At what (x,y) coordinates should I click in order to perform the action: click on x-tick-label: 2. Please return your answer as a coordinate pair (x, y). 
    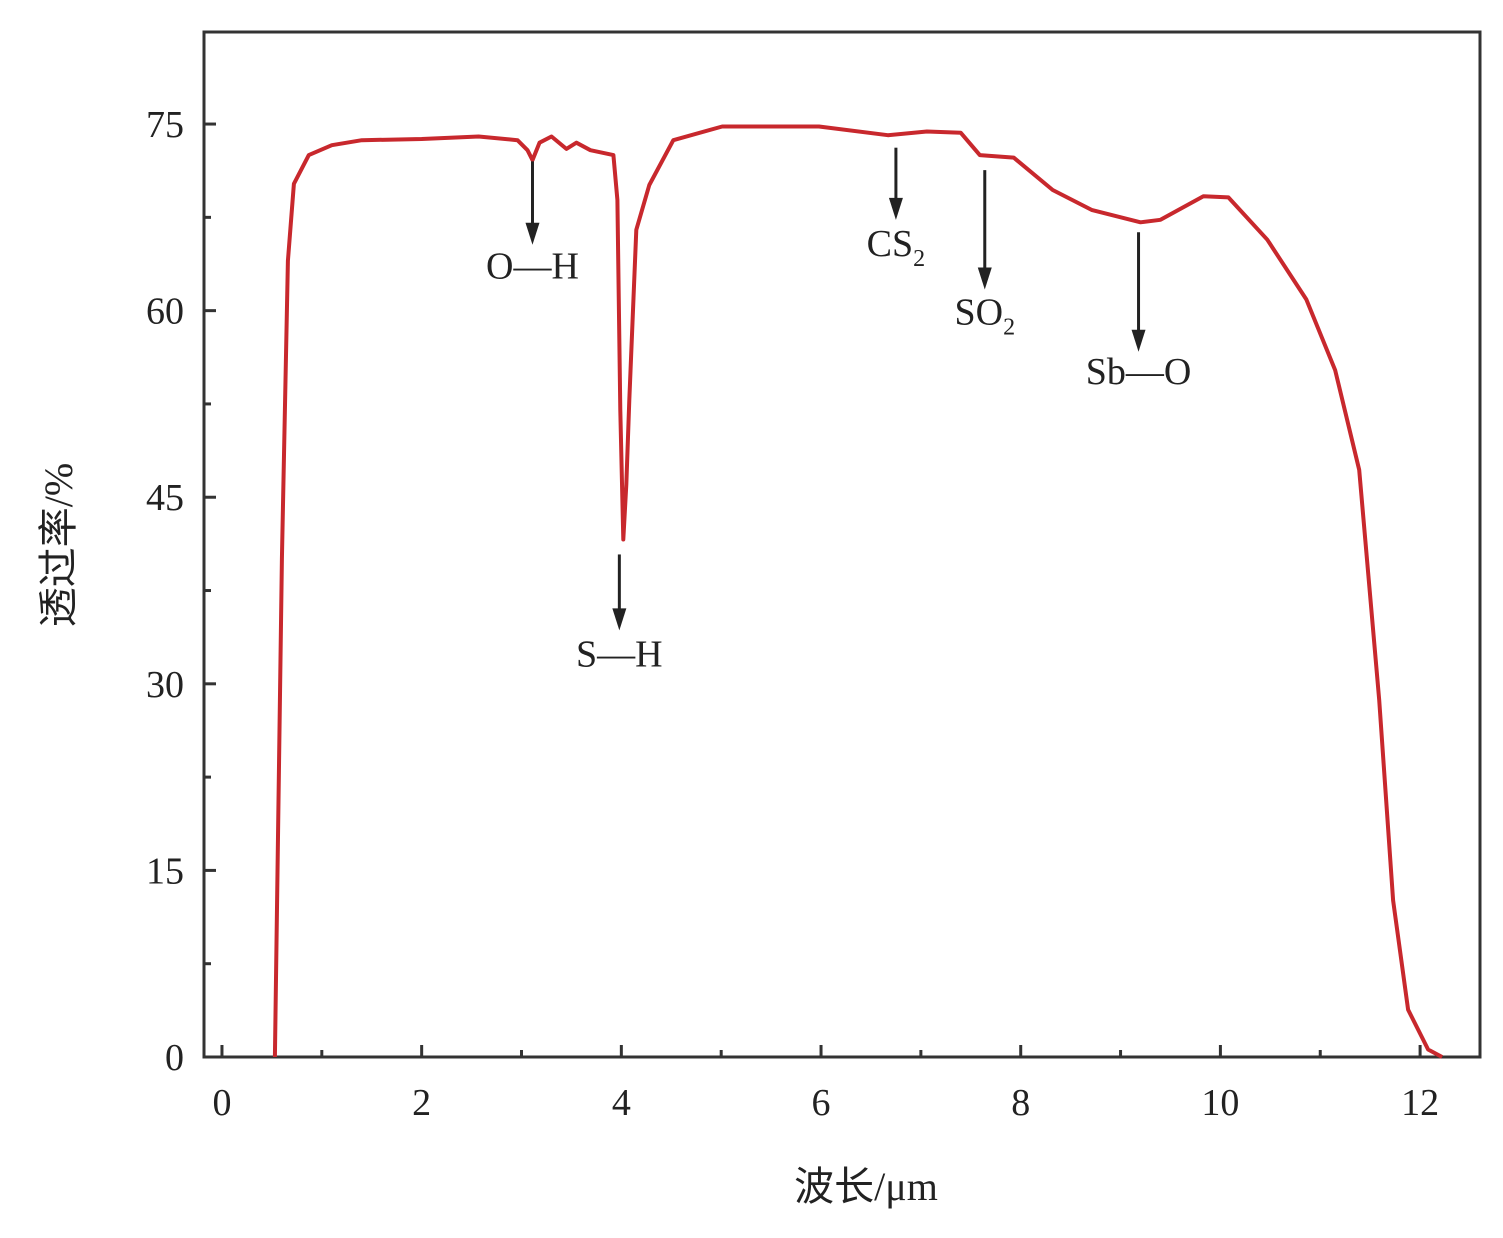
    Looking at the image, I should click on (421, 1103).